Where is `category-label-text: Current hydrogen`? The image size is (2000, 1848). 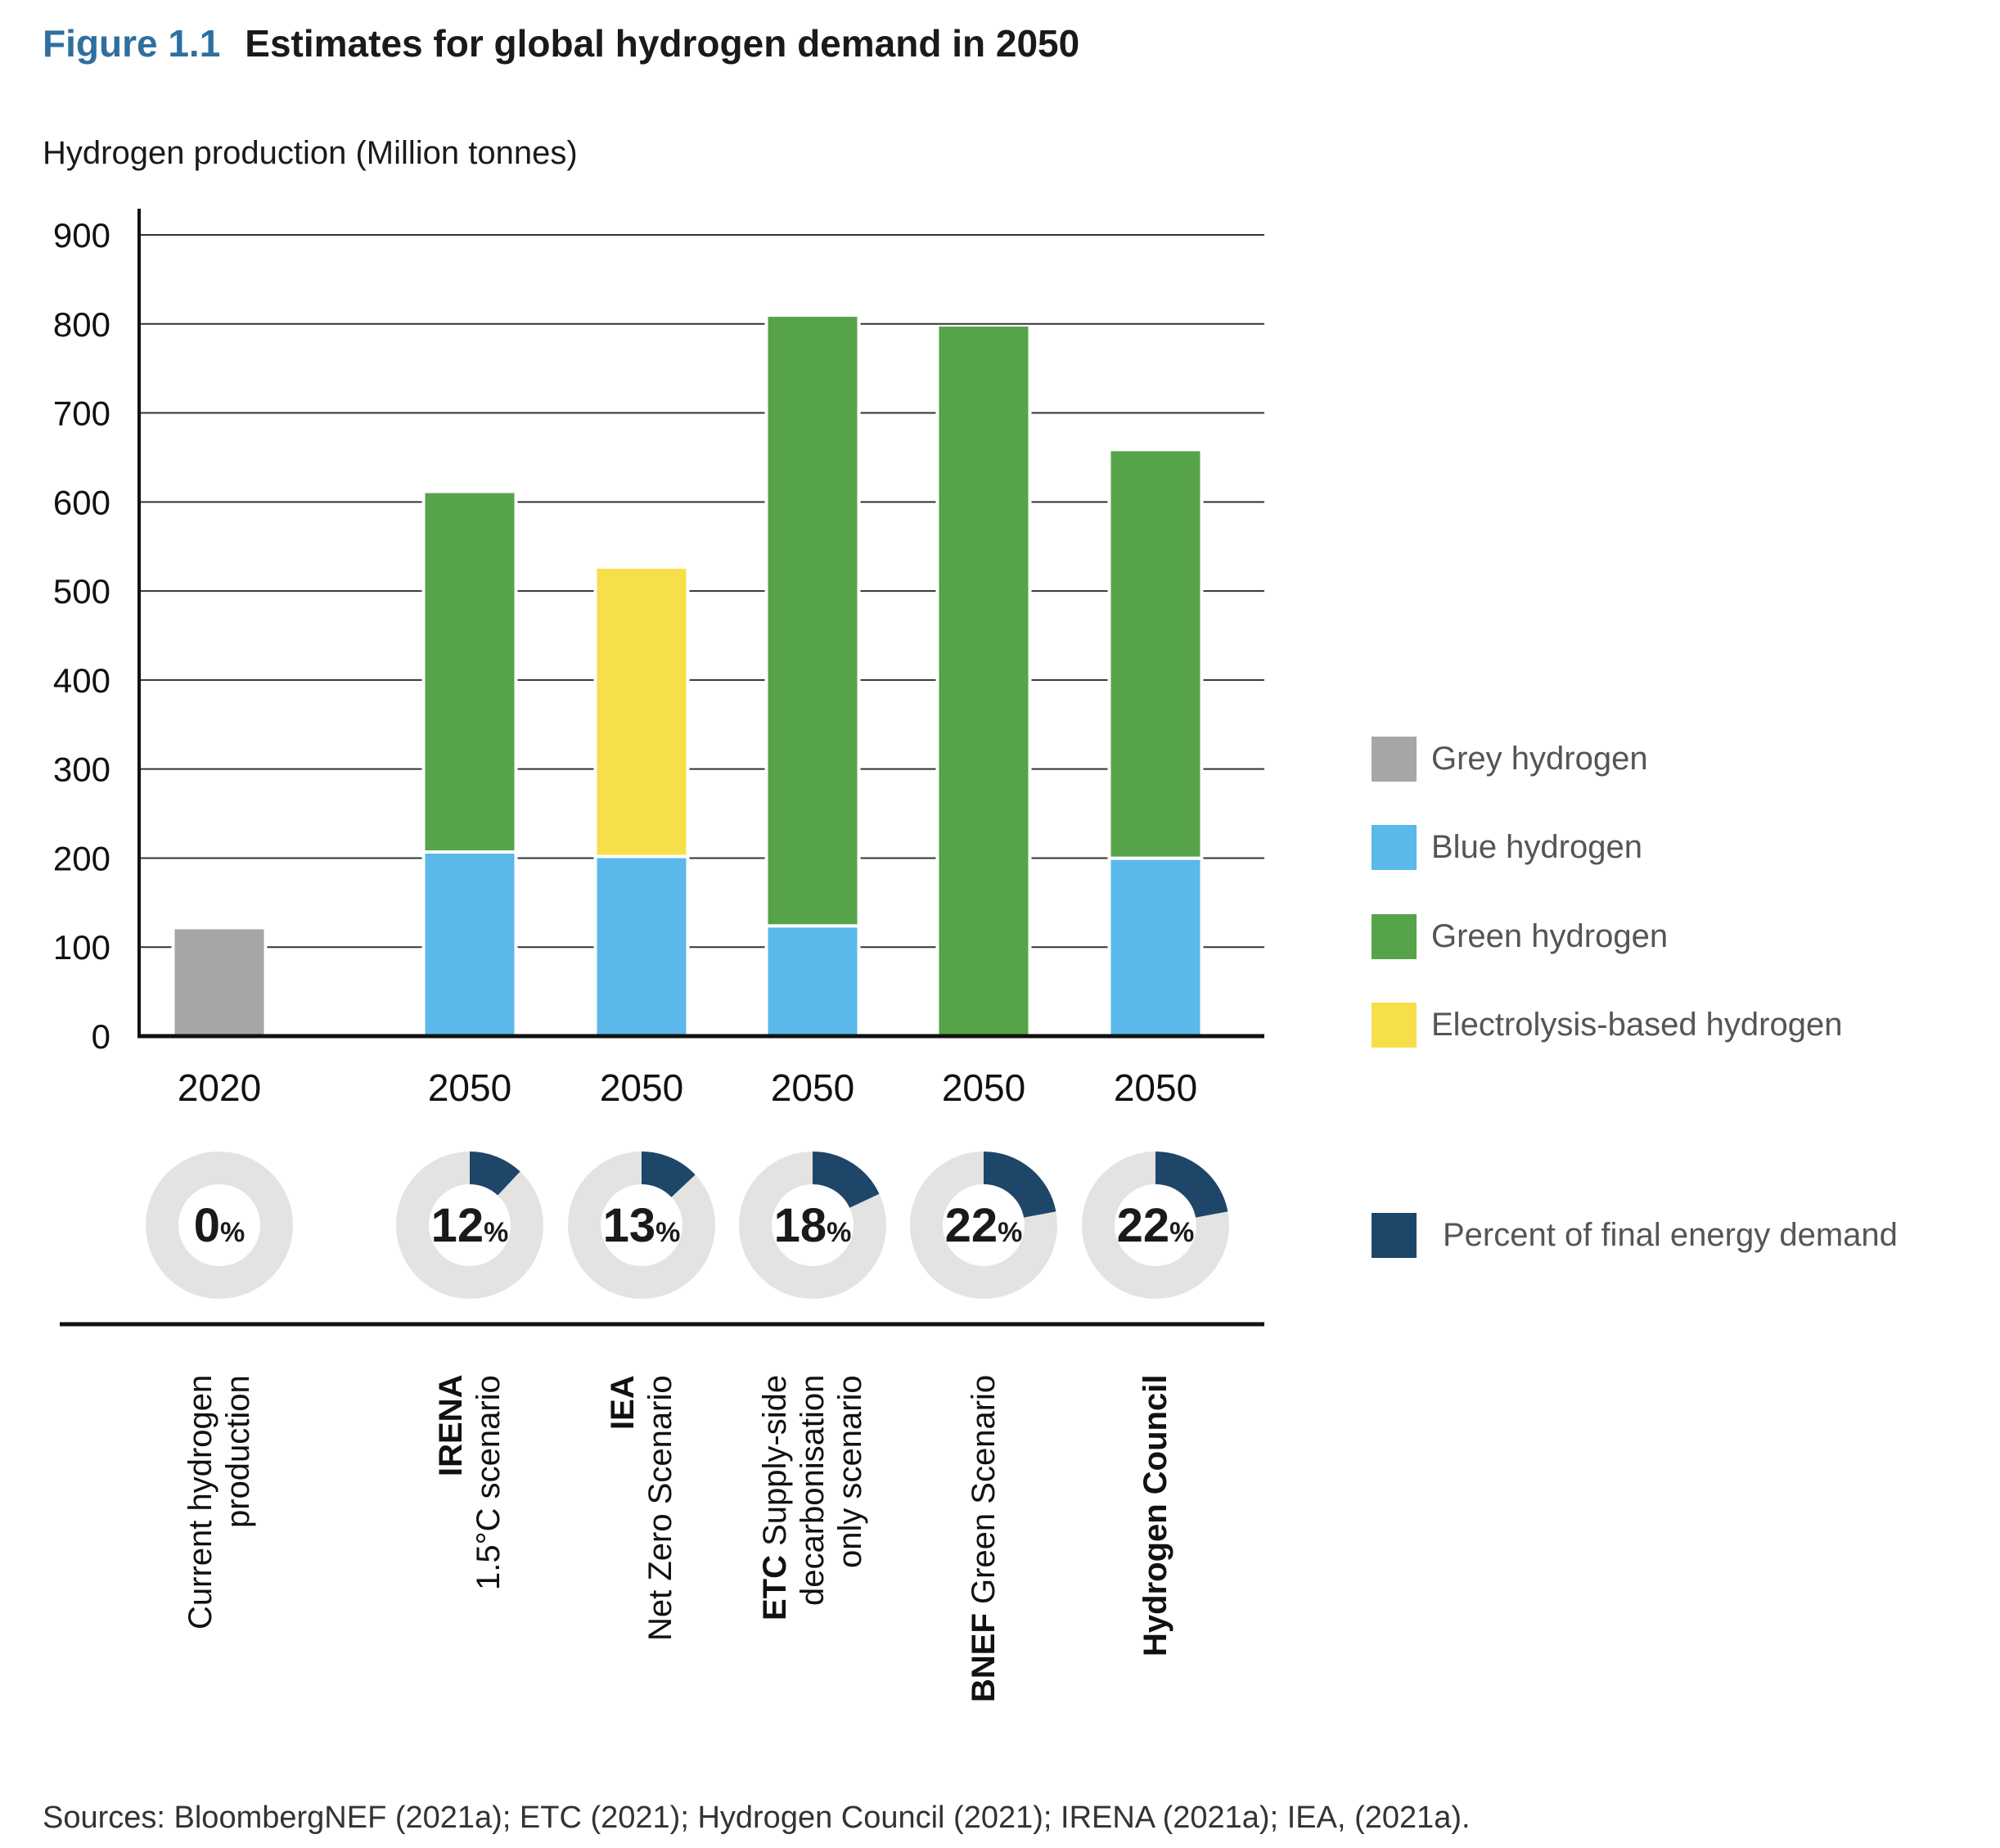 category-label-text: Current hydrogen is located at coordinates (200, 1502).